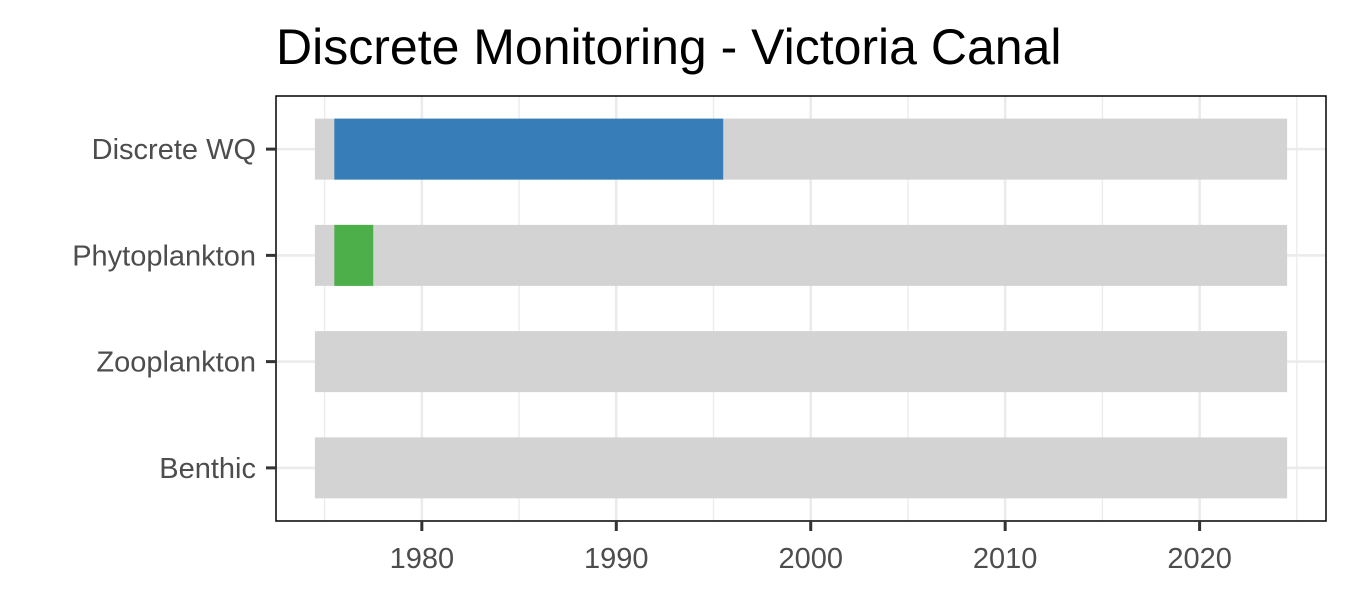 The height and width of the screenshot is (600, 1350). What do you see at coordinates (207, 469) in the screenshot?
I see `y-tick-label: Benthic` at bounding box center [207, 469].